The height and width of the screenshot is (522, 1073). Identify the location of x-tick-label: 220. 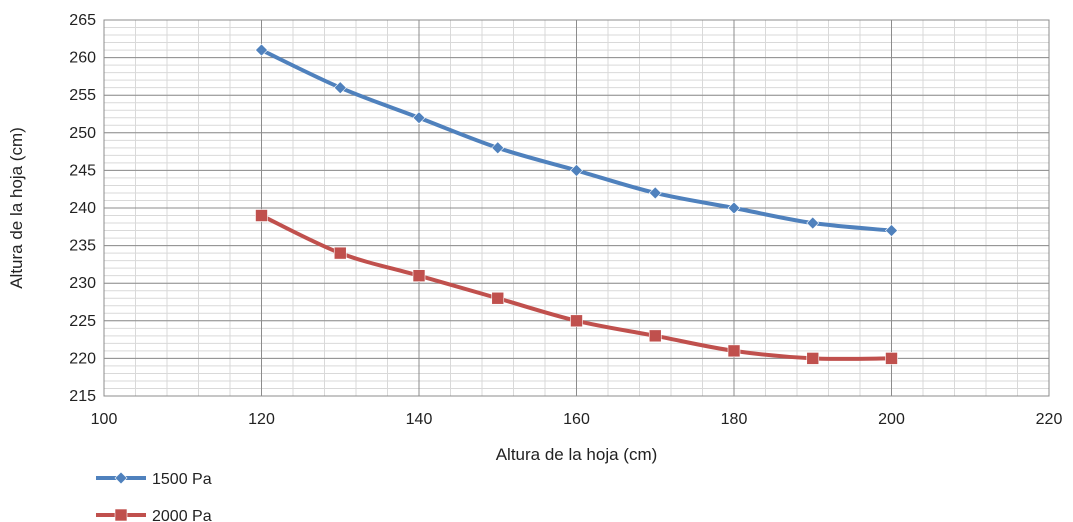
(1049, 419).